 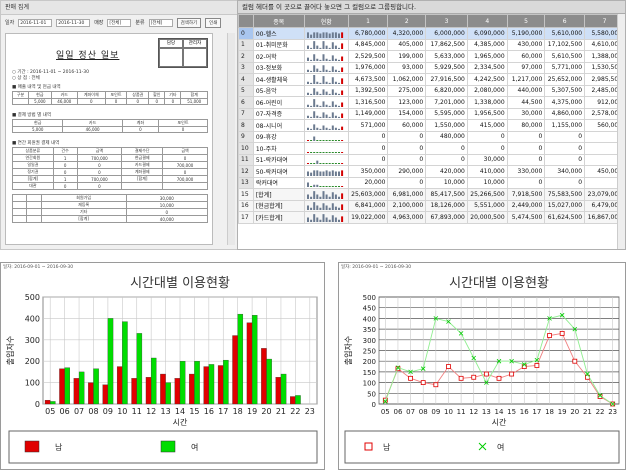 I want to click on sales-header-cell: 합계, so click(x=194, y=95).